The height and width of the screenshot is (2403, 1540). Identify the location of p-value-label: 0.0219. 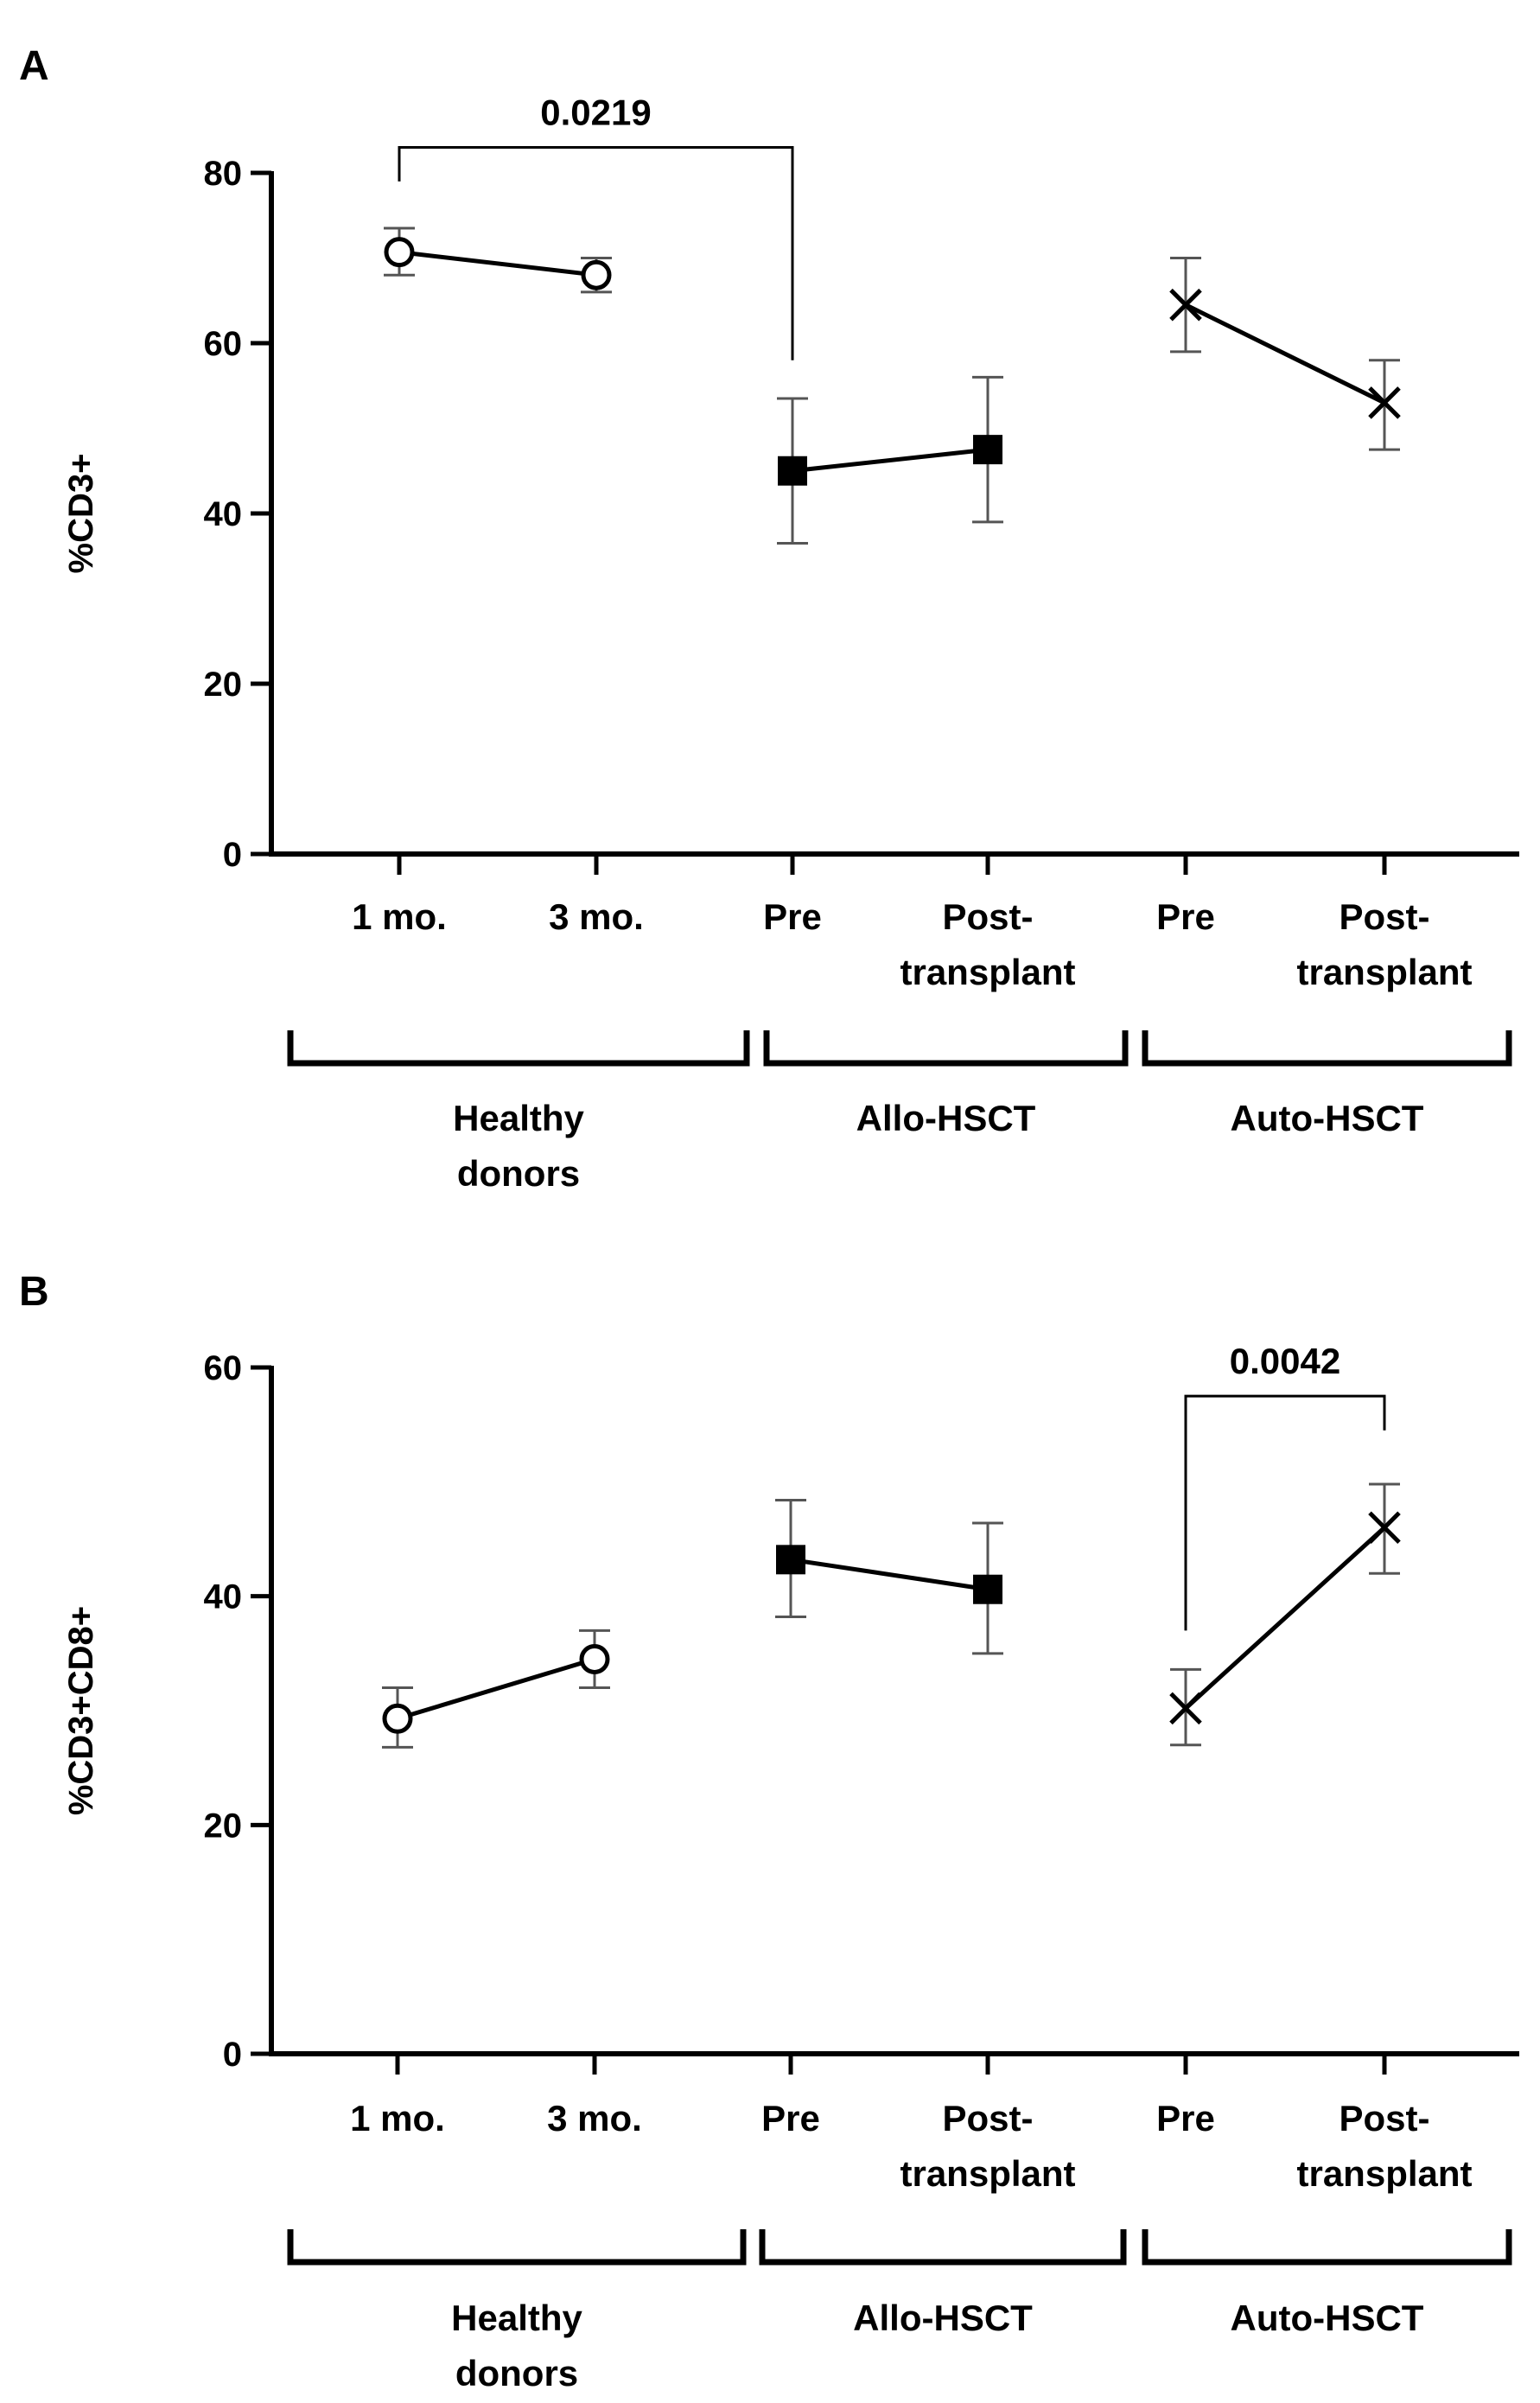
(596, 112).